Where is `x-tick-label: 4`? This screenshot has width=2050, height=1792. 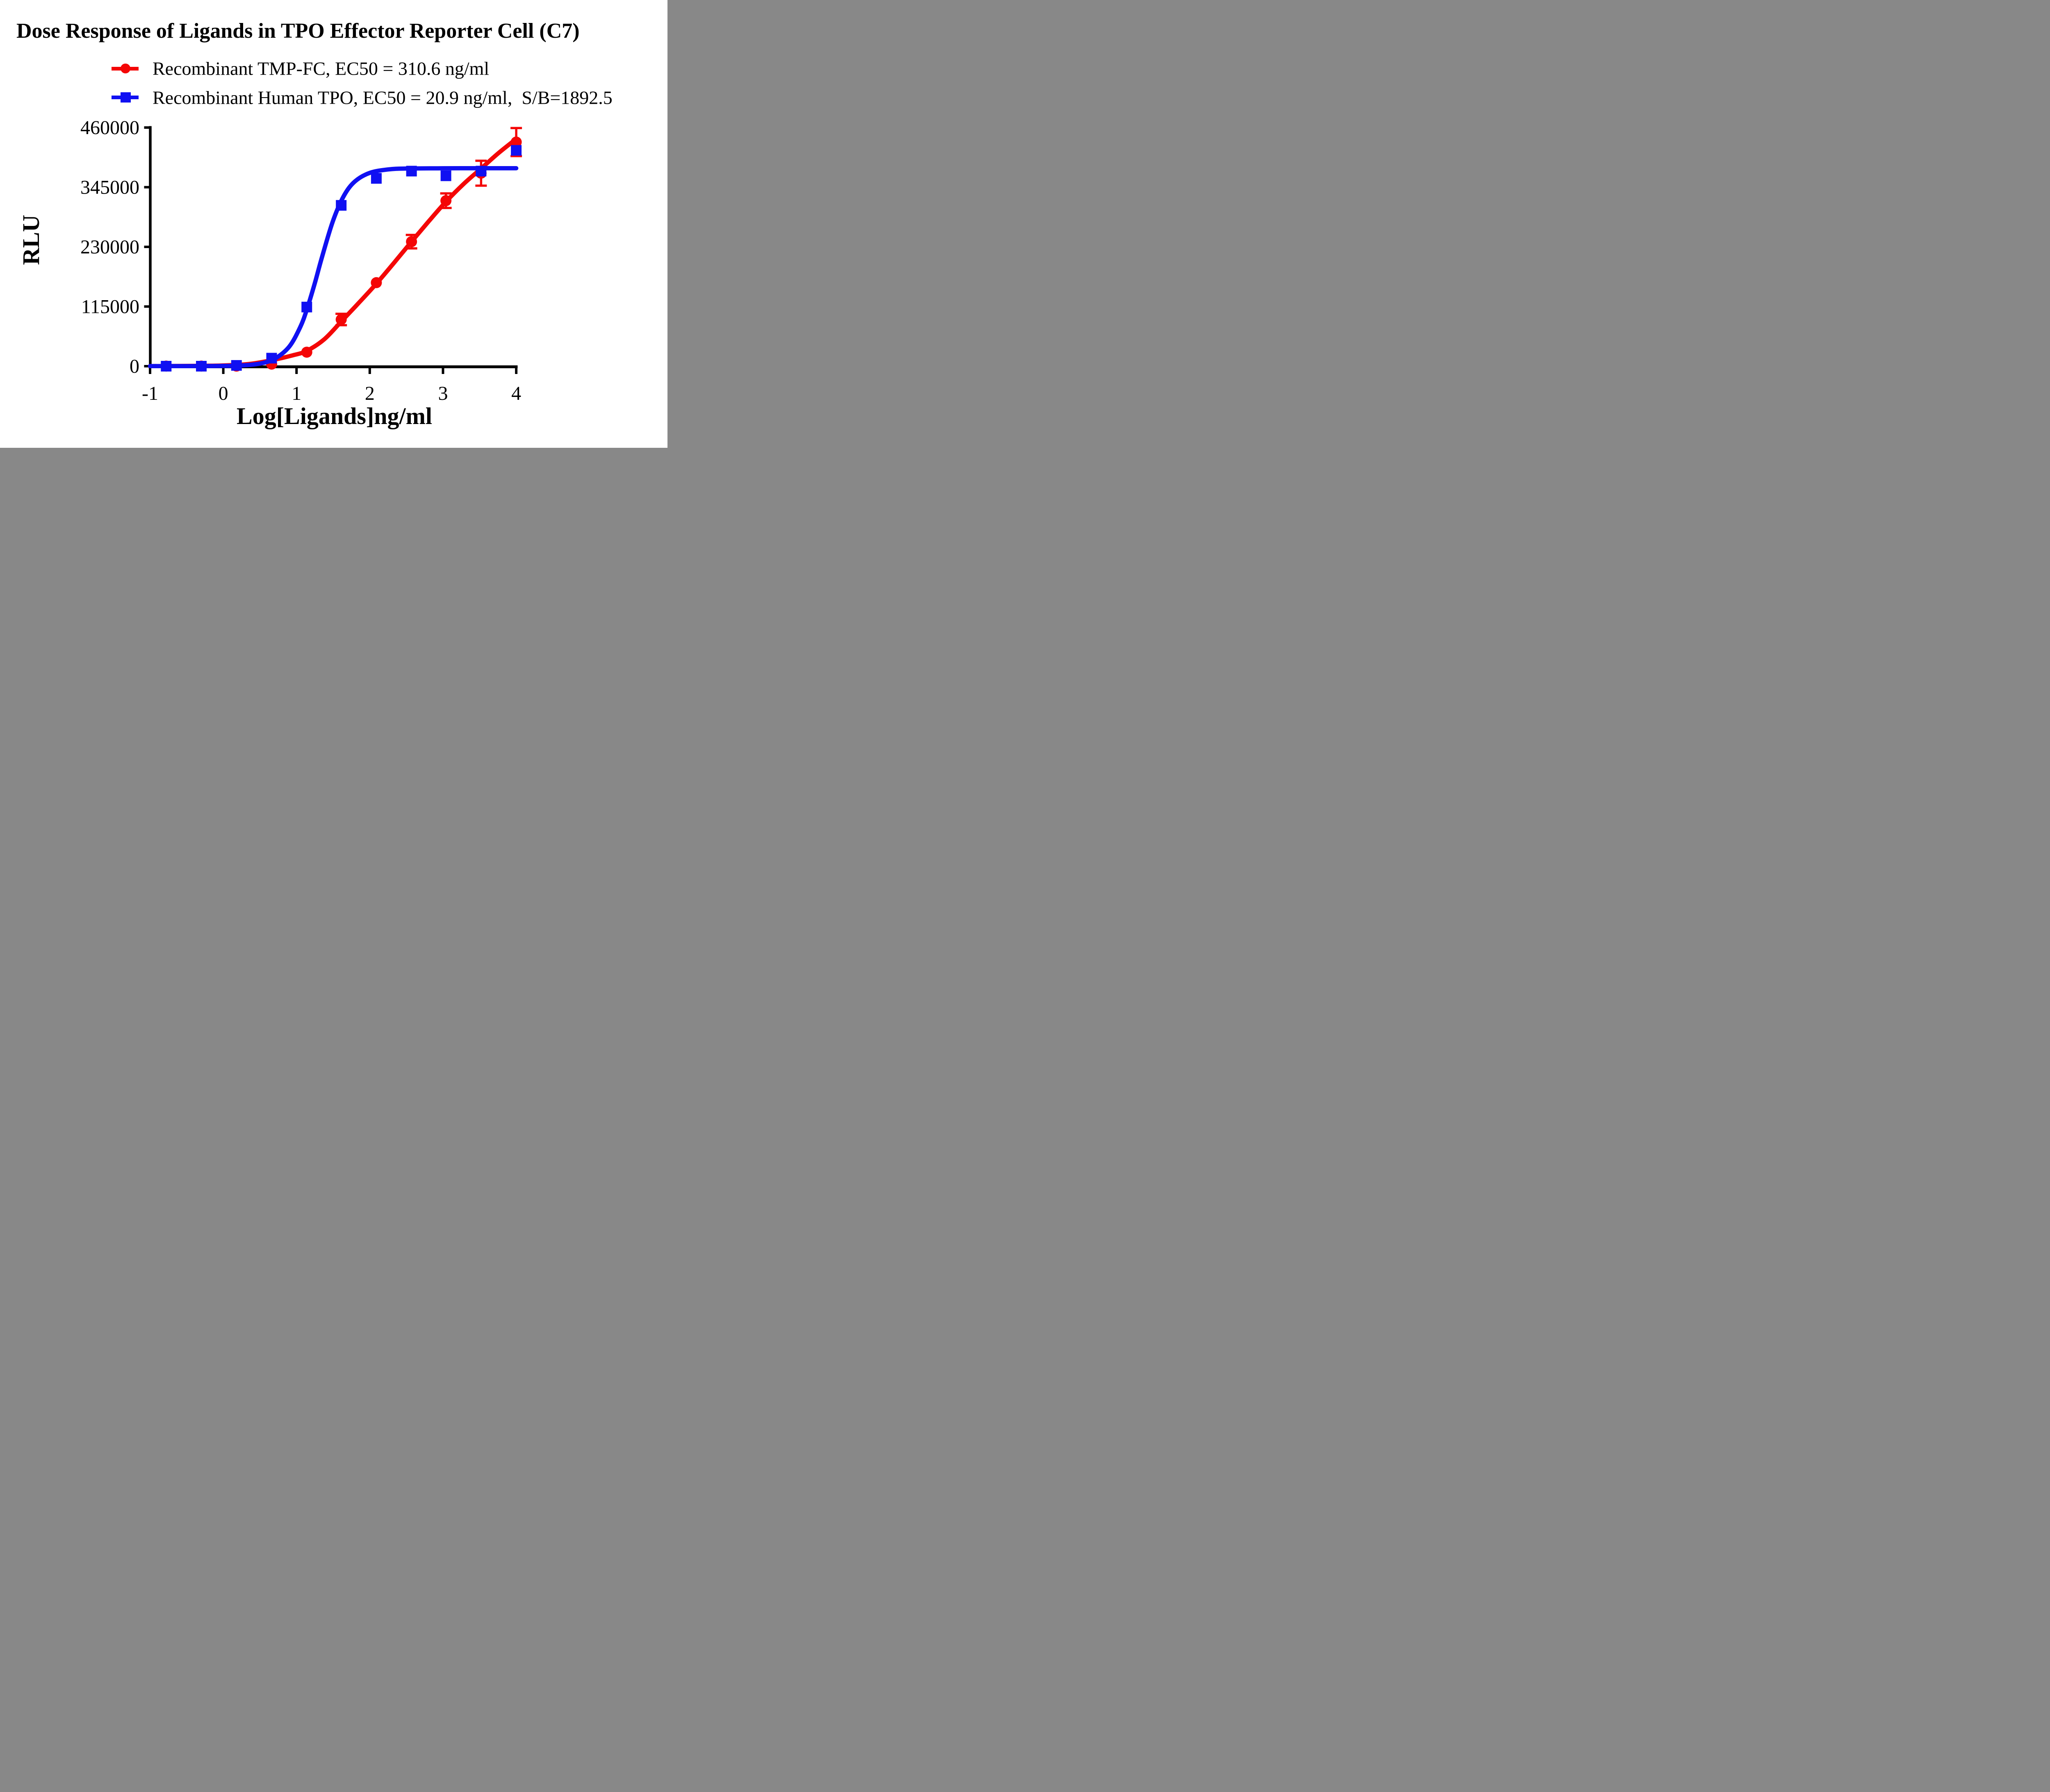
x-tick-label: 4 is located at coordinates (516, 393).